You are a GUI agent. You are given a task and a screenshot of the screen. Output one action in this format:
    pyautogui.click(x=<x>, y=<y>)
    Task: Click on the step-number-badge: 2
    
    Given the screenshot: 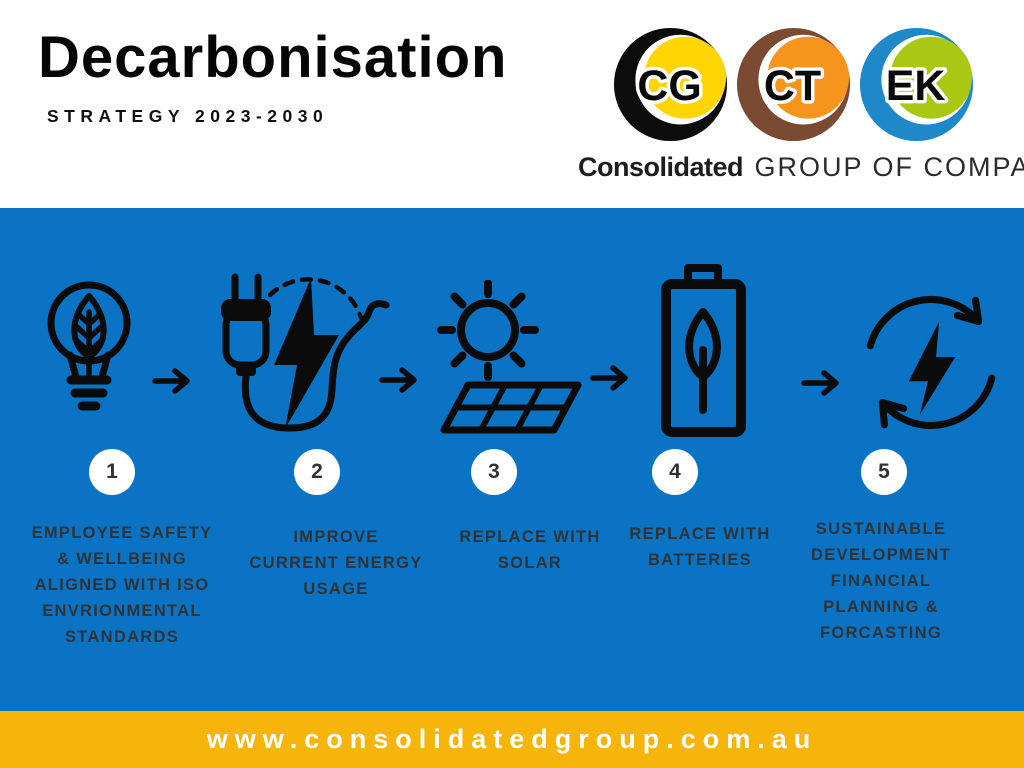 What is the action you would take?
    pyautogui.click(x=317, y=472)
    